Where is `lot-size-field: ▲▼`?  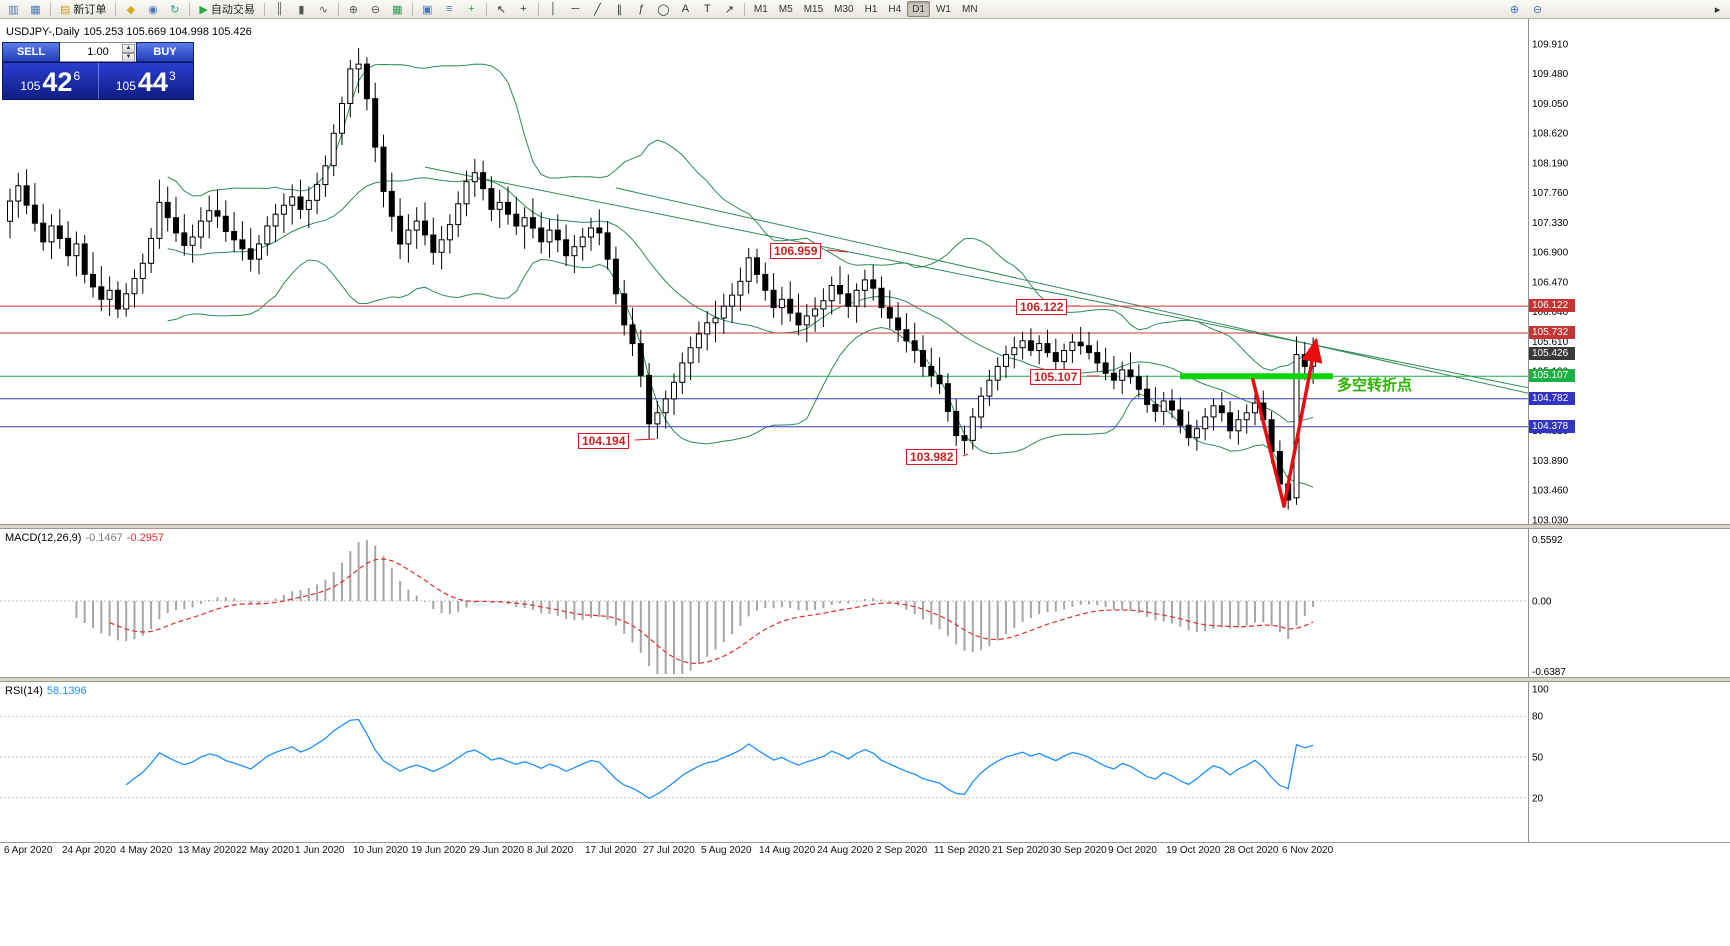 lot-size-field: ▲▼ is located at coordinates (98, 52).